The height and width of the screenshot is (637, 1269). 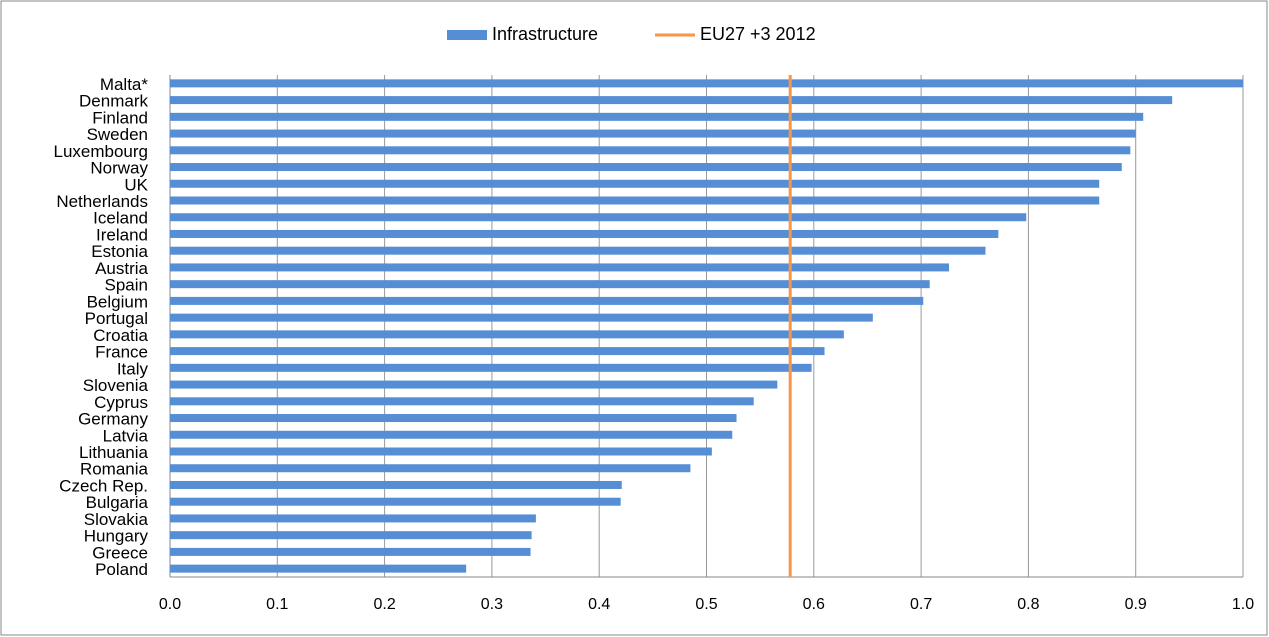 I want to click on y-tick-label: Austria, so click(x=121, y=268).